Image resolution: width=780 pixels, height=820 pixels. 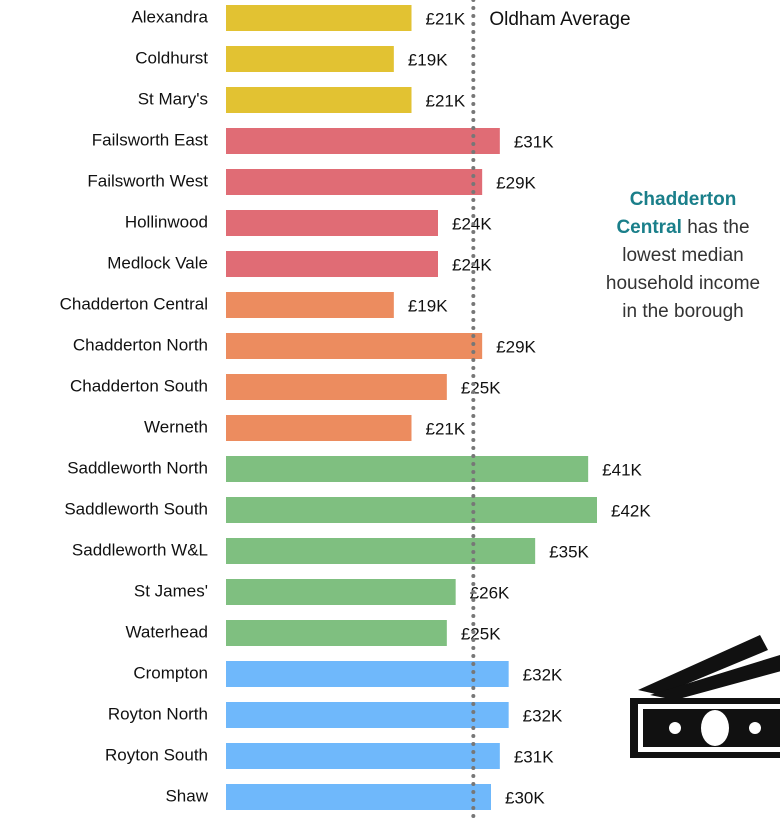 I want to click on category-label: Chadderton Central, so click(x=134, y=303).